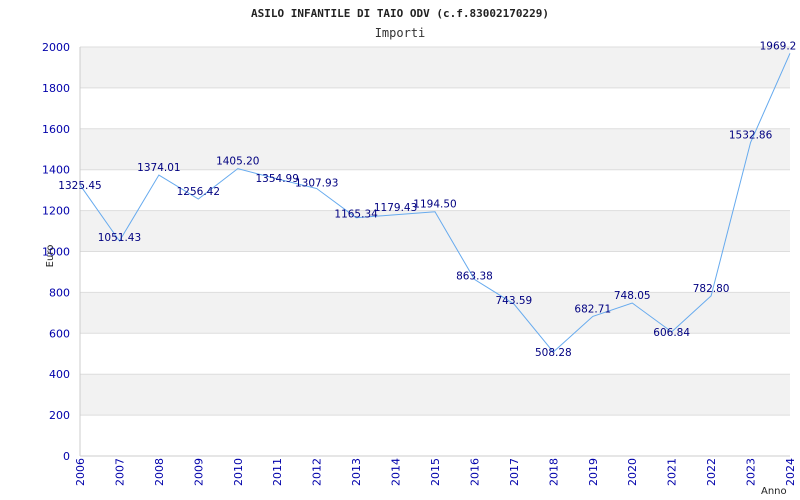  I want to click on x-tick-label: 2012, so click(317, 472).